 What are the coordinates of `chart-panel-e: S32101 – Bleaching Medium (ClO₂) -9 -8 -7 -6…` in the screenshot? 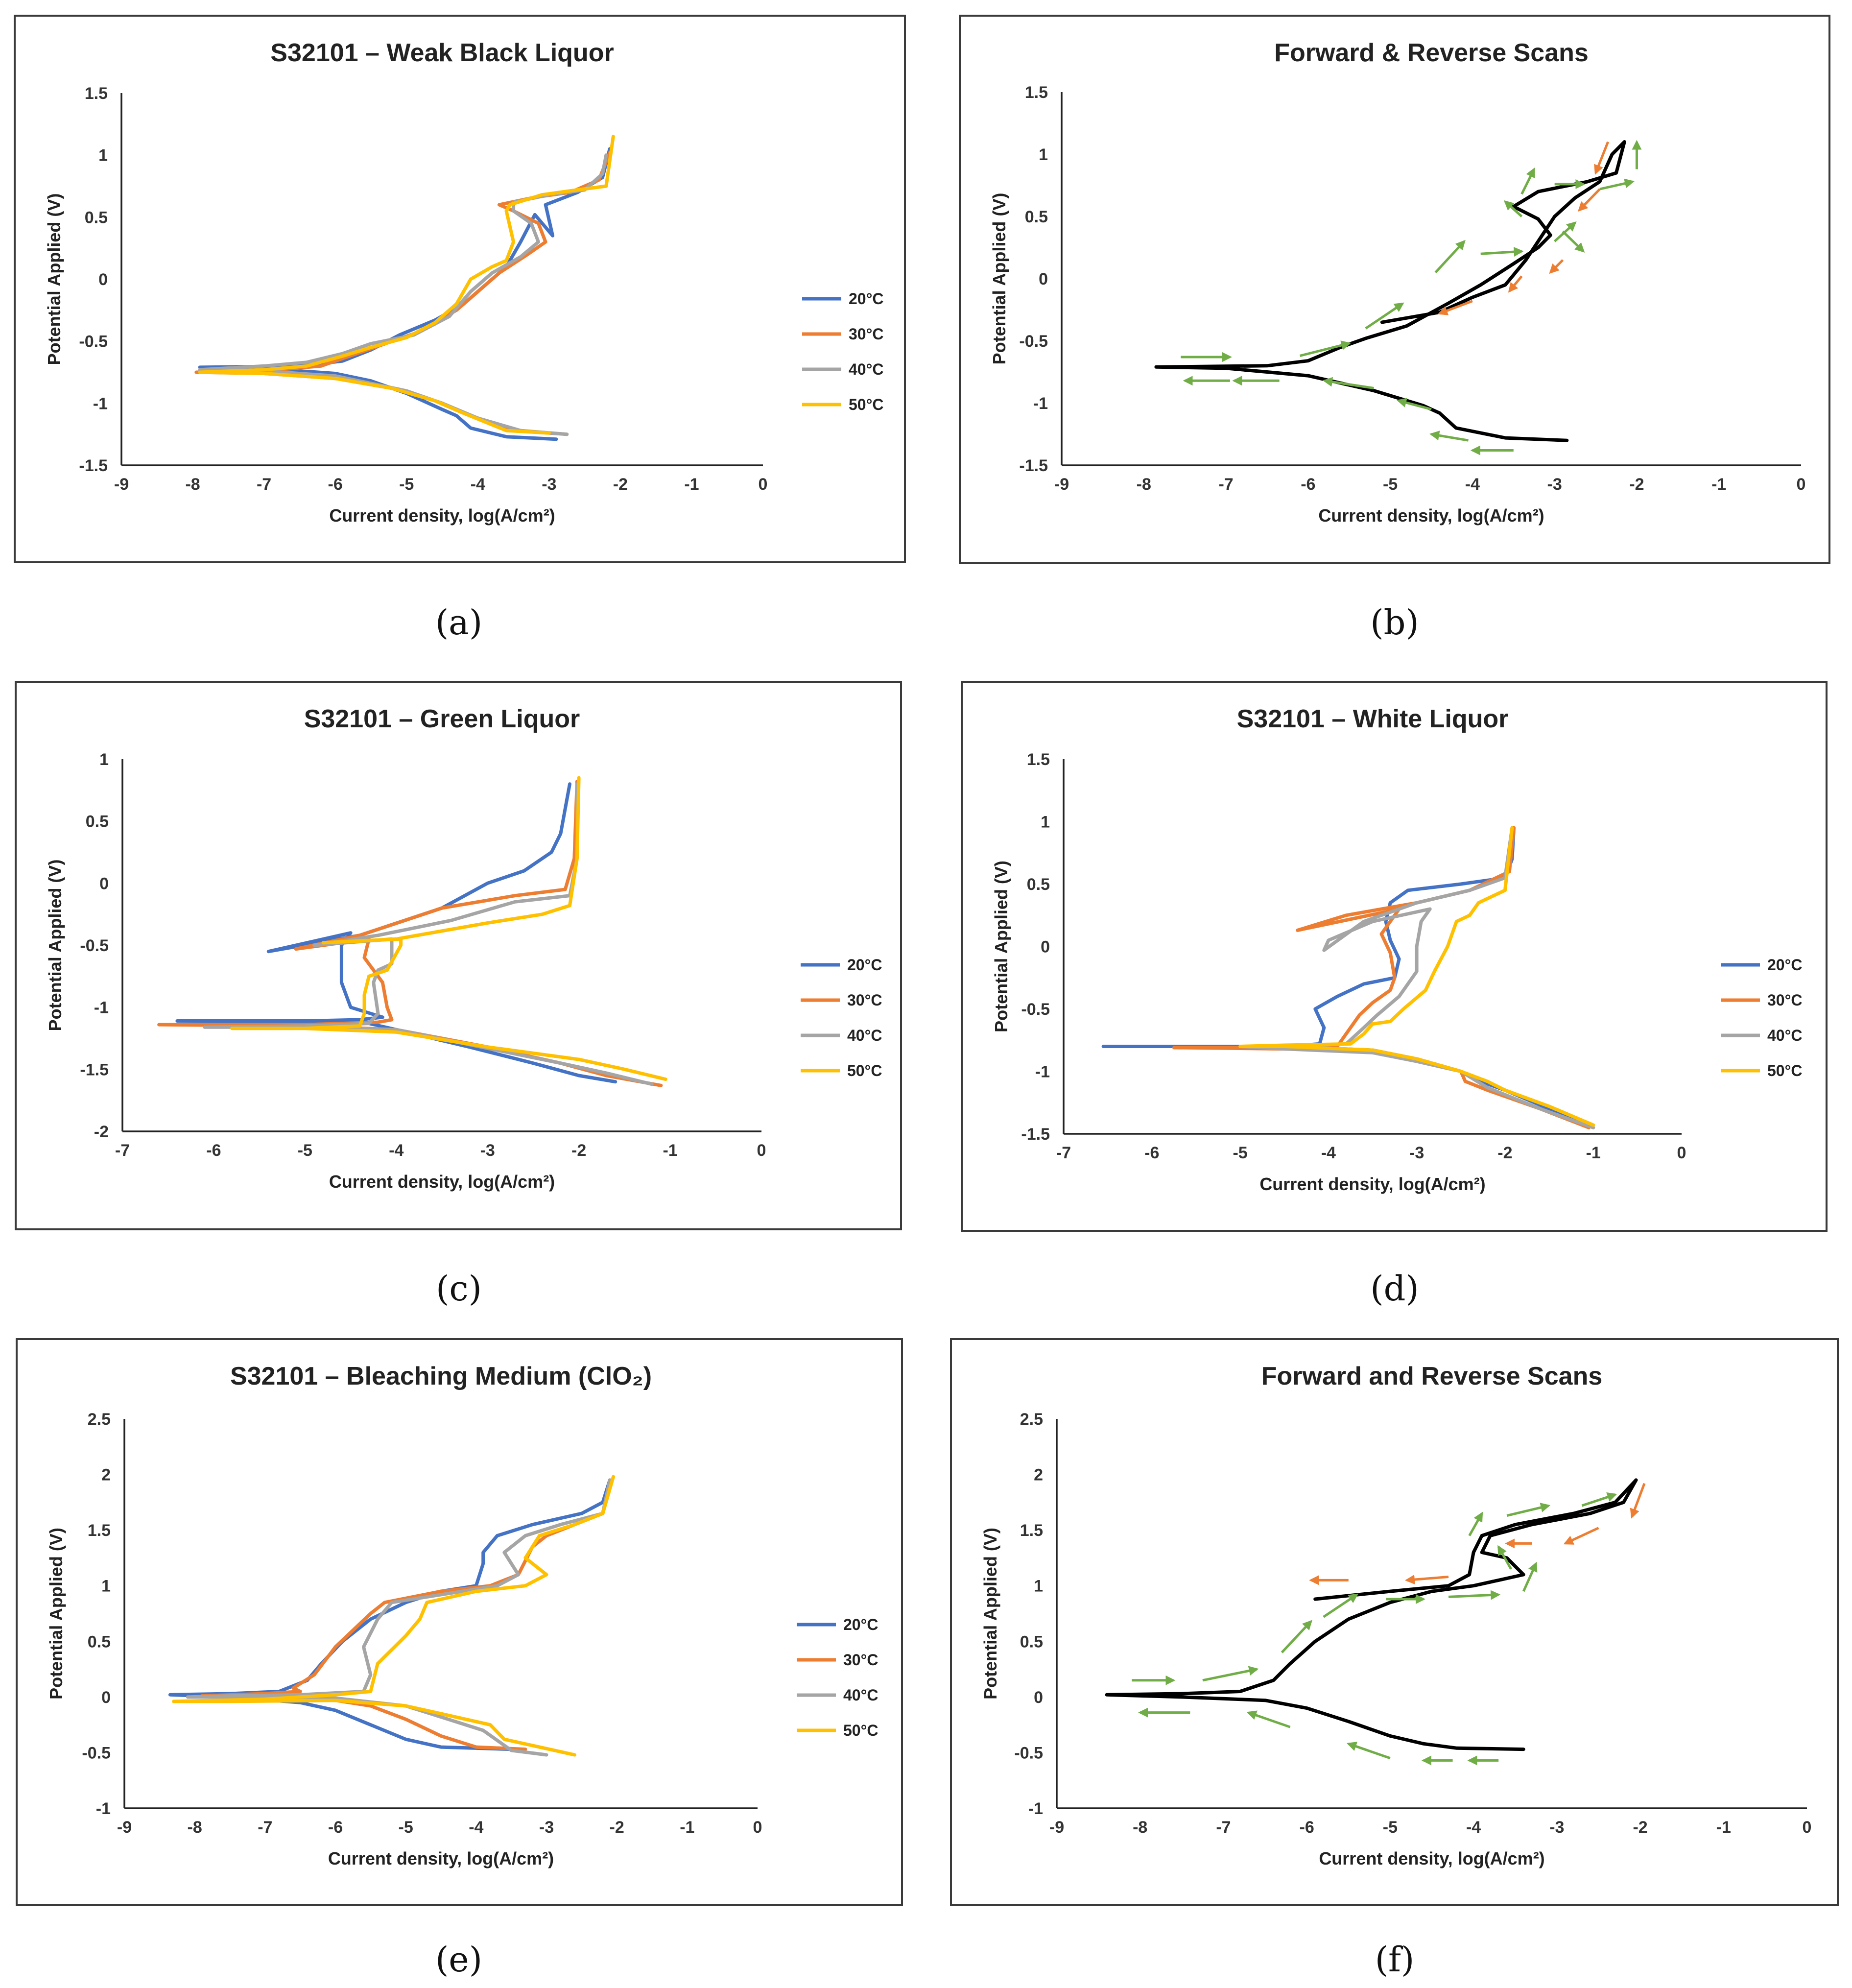 It's located at (459, 1622).